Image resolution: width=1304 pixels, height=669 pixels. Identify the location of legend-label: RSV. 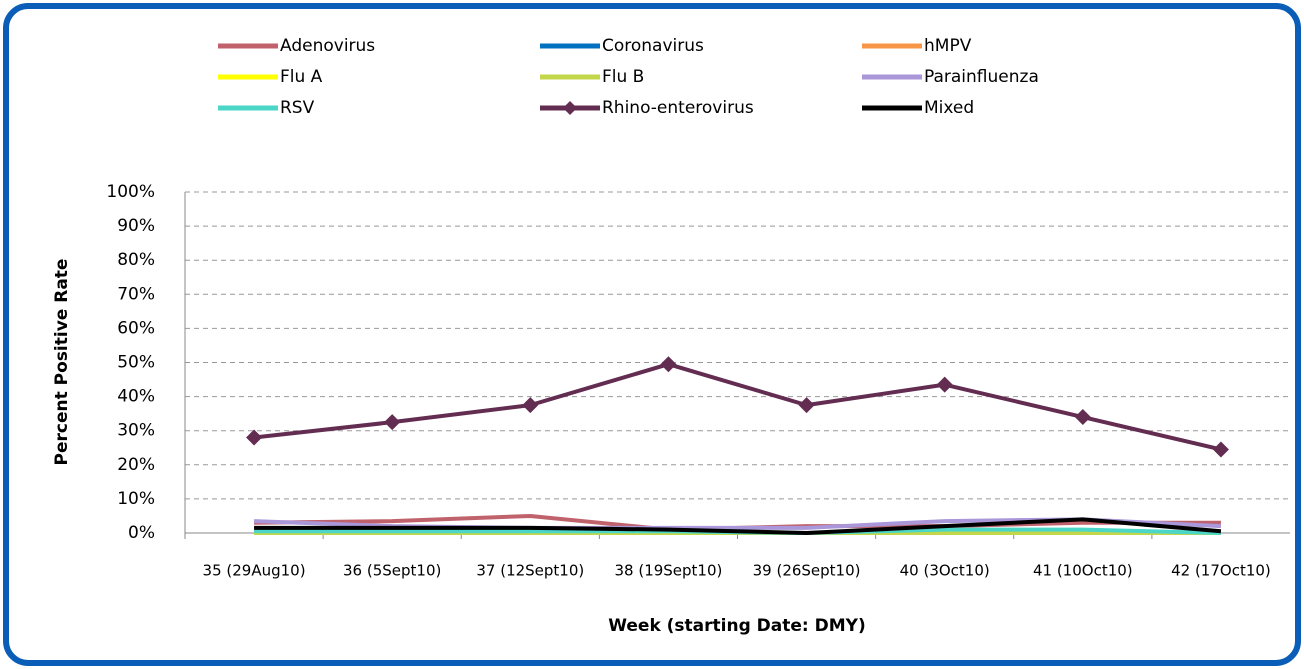
(297, 108).